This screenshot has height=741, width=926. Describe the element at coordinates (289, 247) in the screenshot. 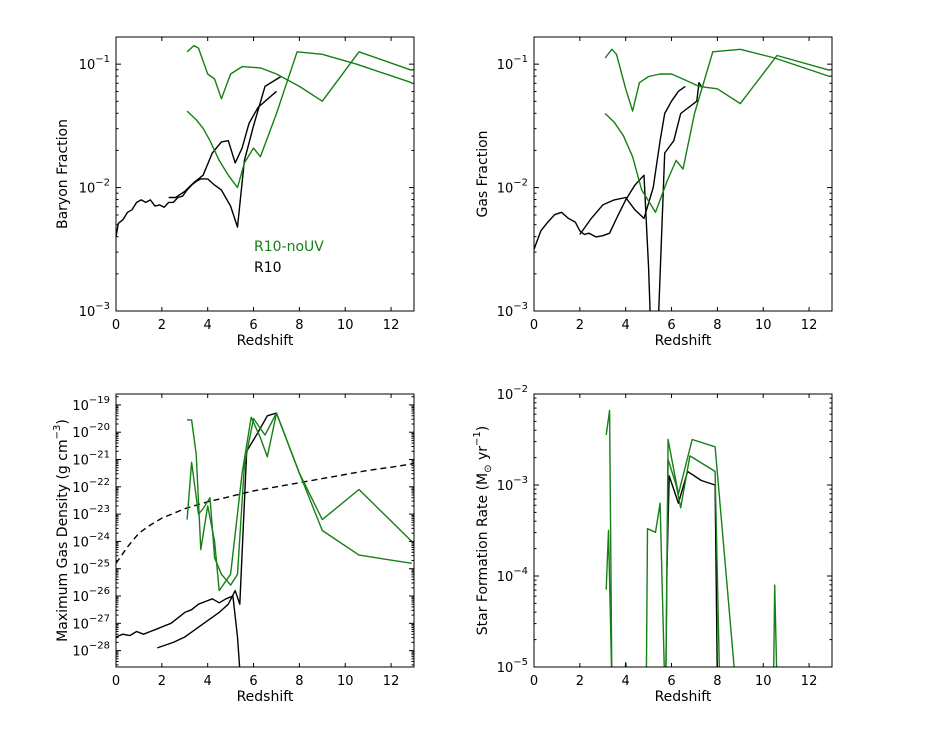

I see `legend-entry-r10-nouv: R10-noUV` at that location.